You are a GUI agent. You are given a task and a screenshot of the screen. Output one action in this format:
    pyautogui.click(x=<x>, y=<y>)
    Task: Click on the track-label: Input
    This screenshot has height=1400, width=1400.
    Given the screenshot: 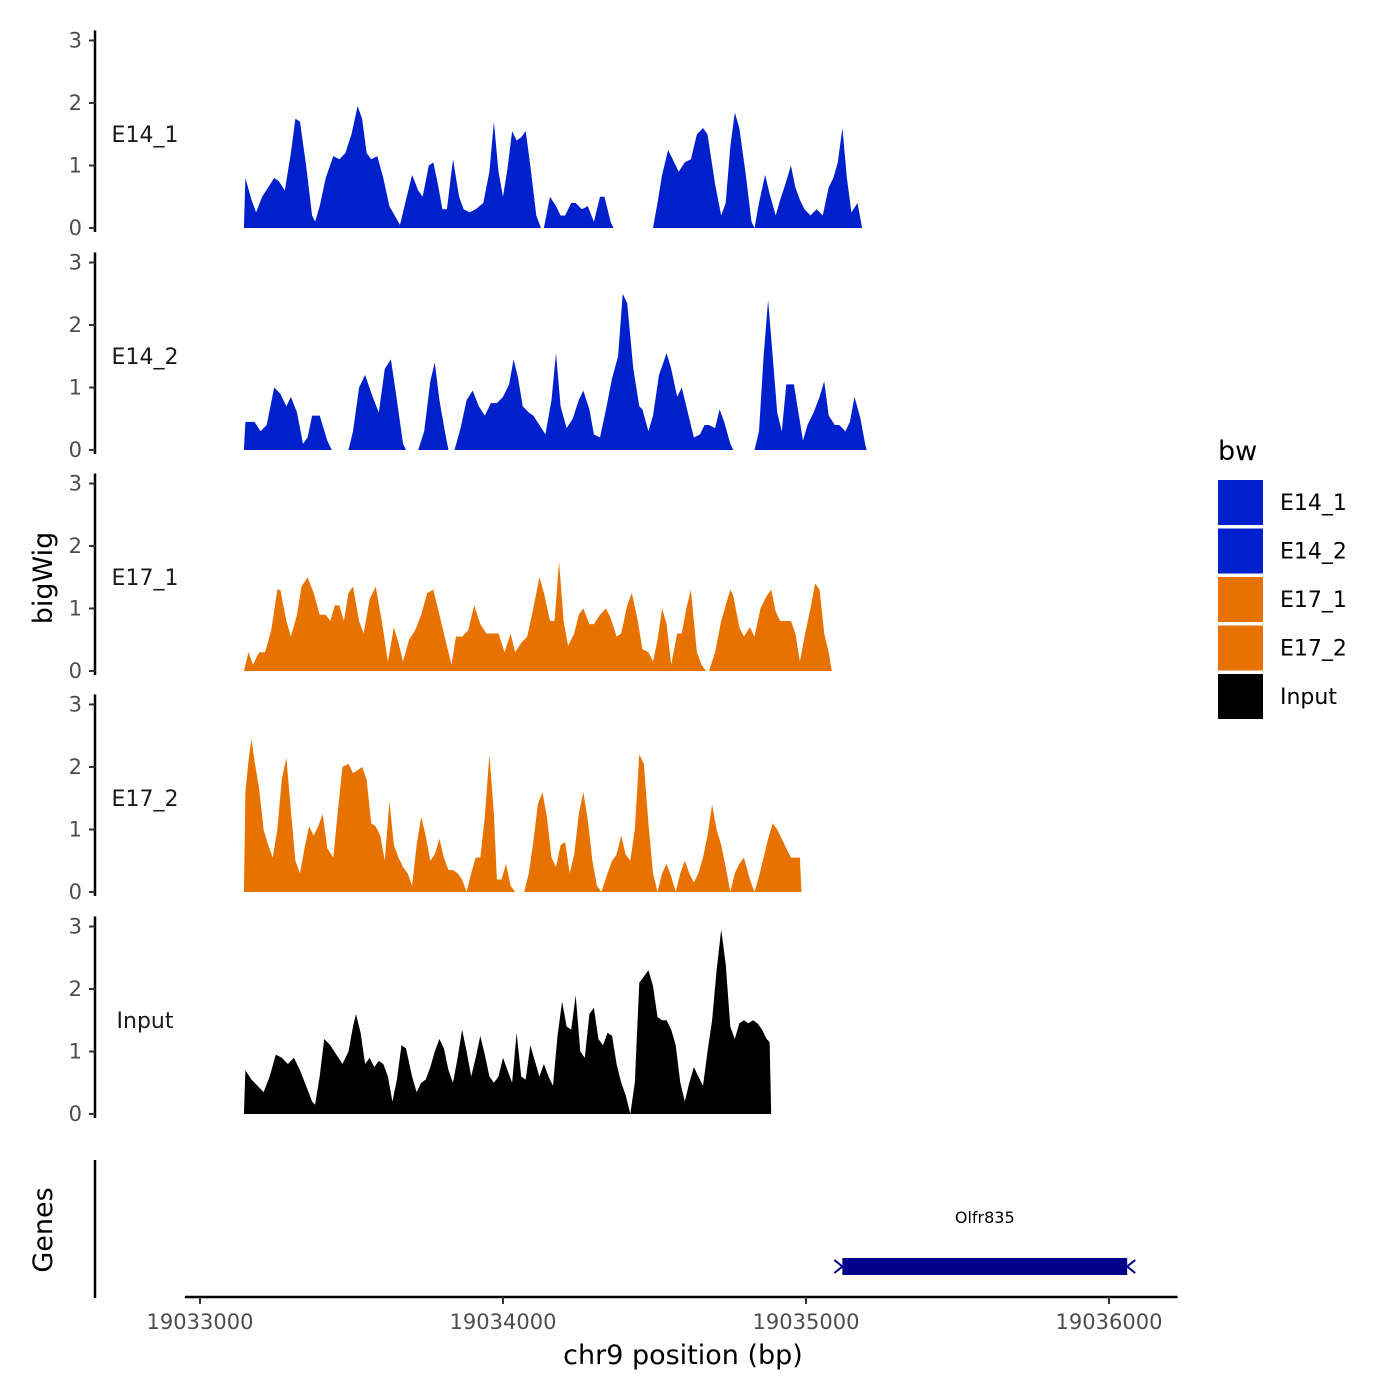 What is the action you would take?
    pyautogui.click(x=145, y=1021)
    